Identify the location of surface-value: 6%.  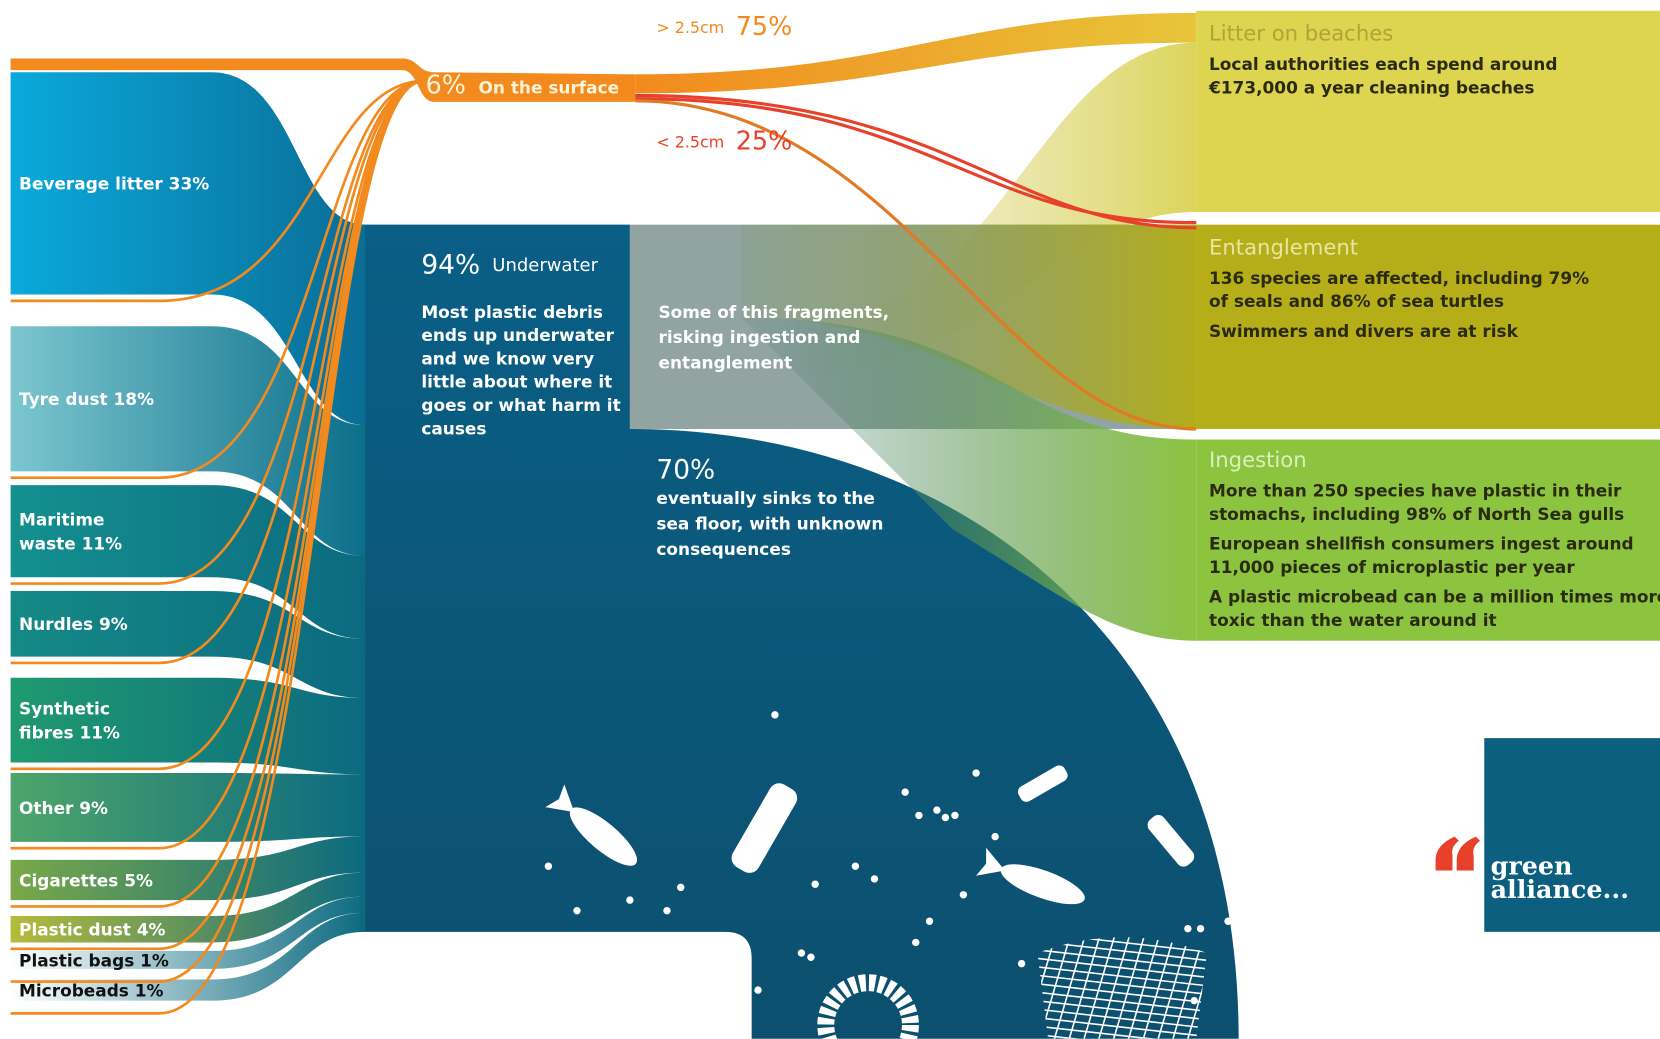
(446, 84).